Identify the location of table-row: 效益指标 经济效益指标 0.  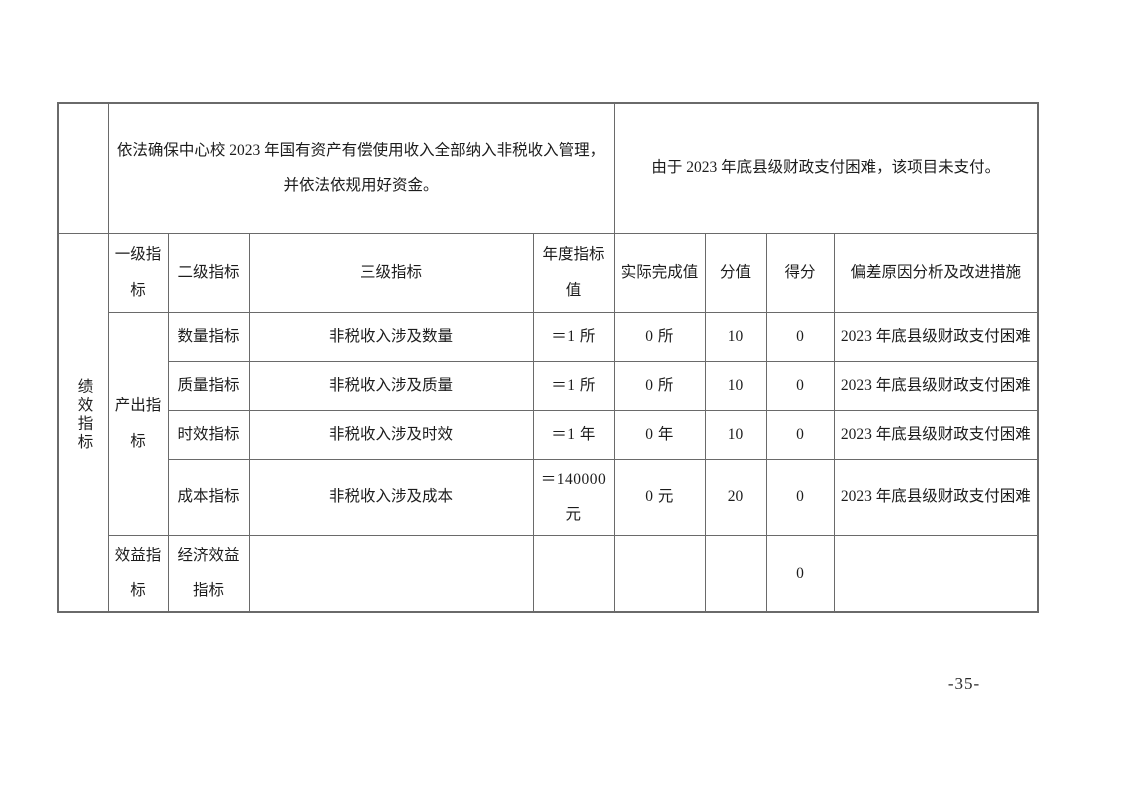
(548, 573).